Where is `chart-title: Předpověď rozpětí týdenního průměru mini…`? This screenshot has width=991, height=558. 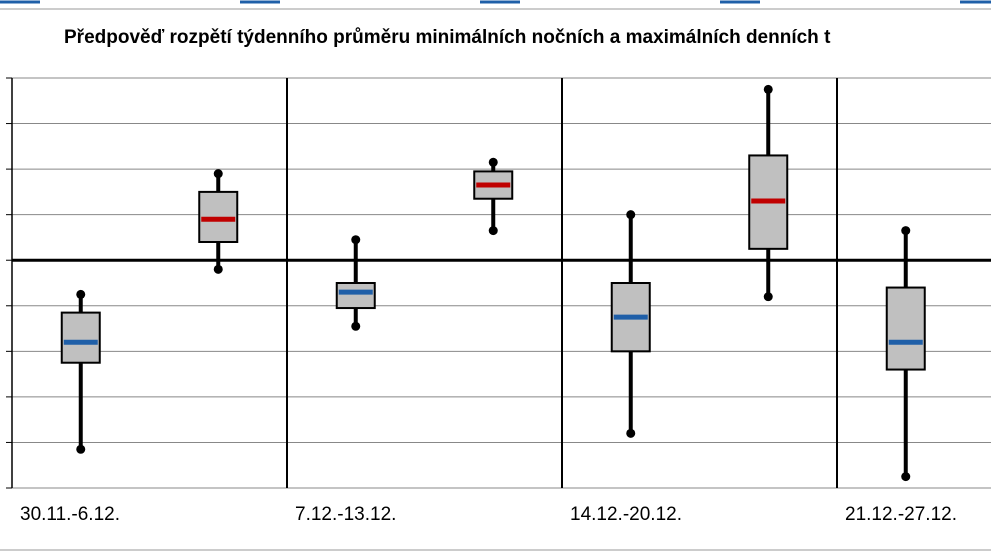 chart-title: Předpověď rozpětí týdenního průměru mini… is located at coordinates (447, 37).